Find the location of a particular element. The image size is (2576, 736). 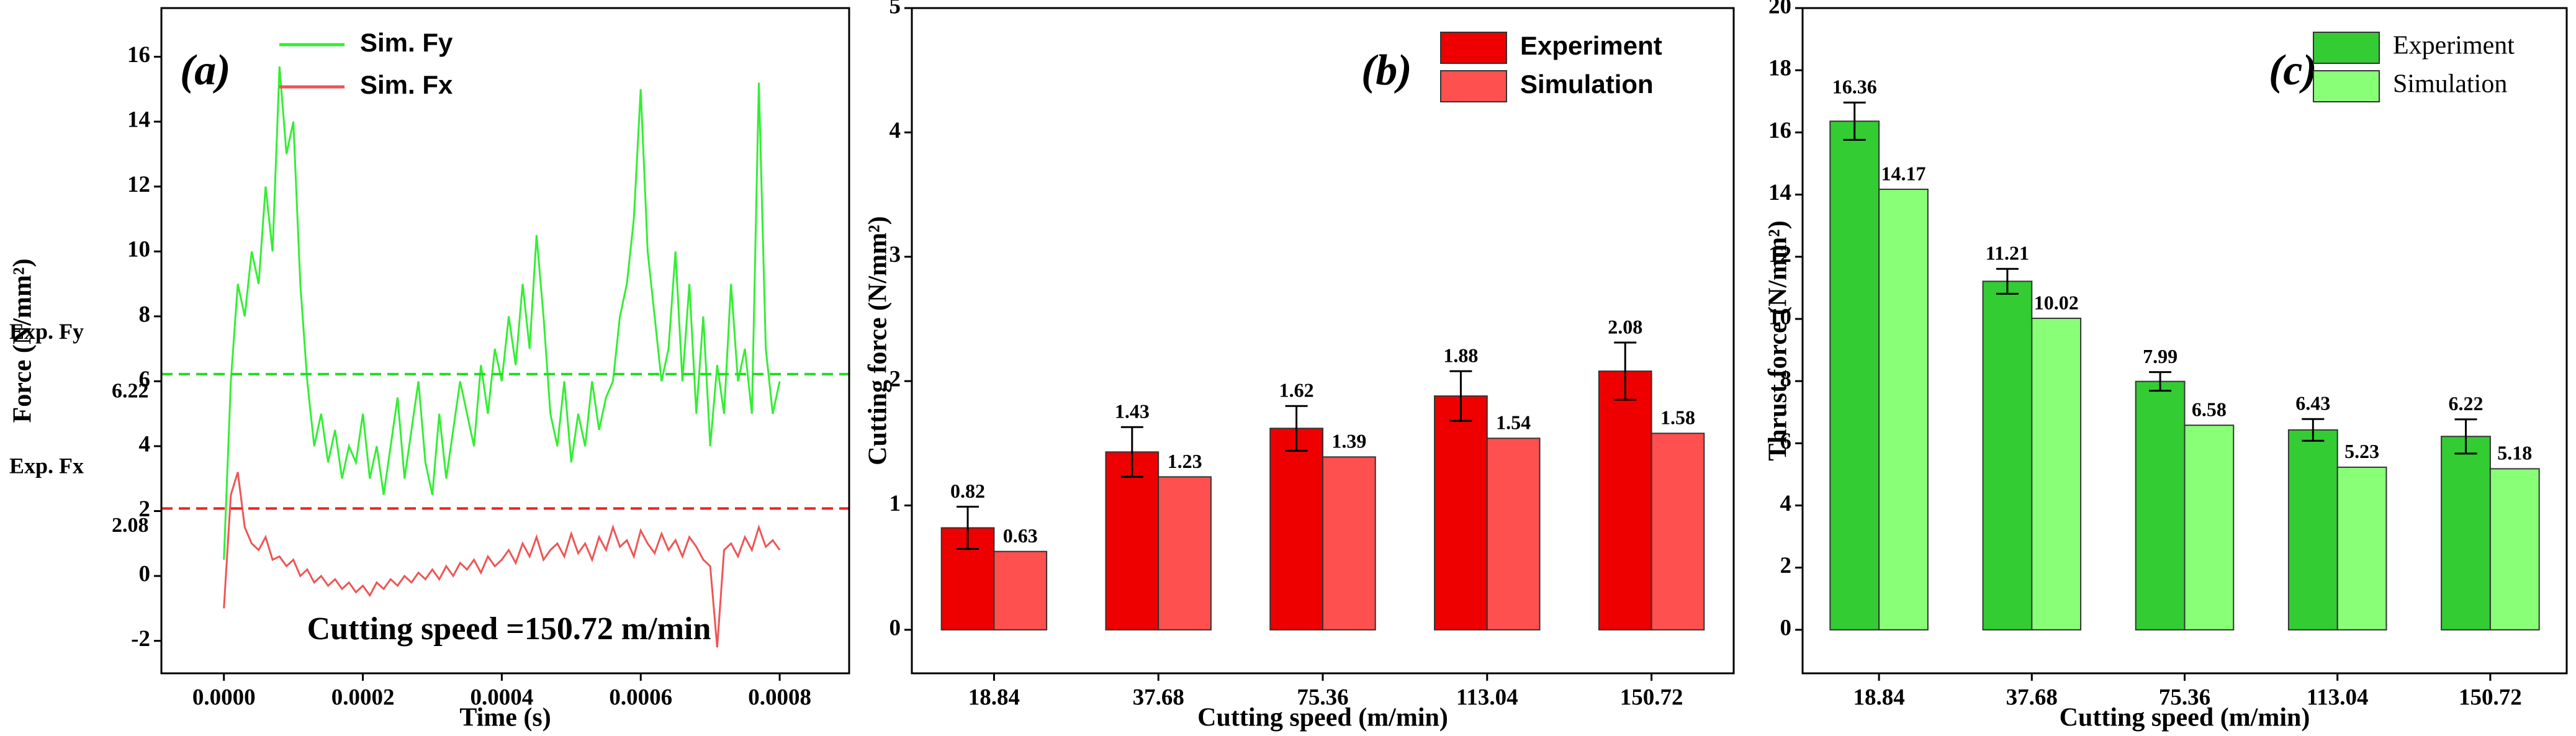

y-axis-title: Force (N/mm²) is located at coordinates (23, 341).